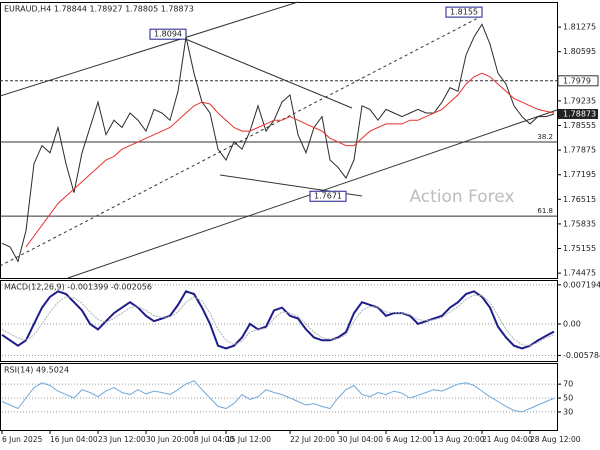 This screenshot has width=600, height=450. What do you see at coordinates (579, 100) in the screenshot?
I see `y-tick-label: 1.79235` at bounding box center [579, 100].